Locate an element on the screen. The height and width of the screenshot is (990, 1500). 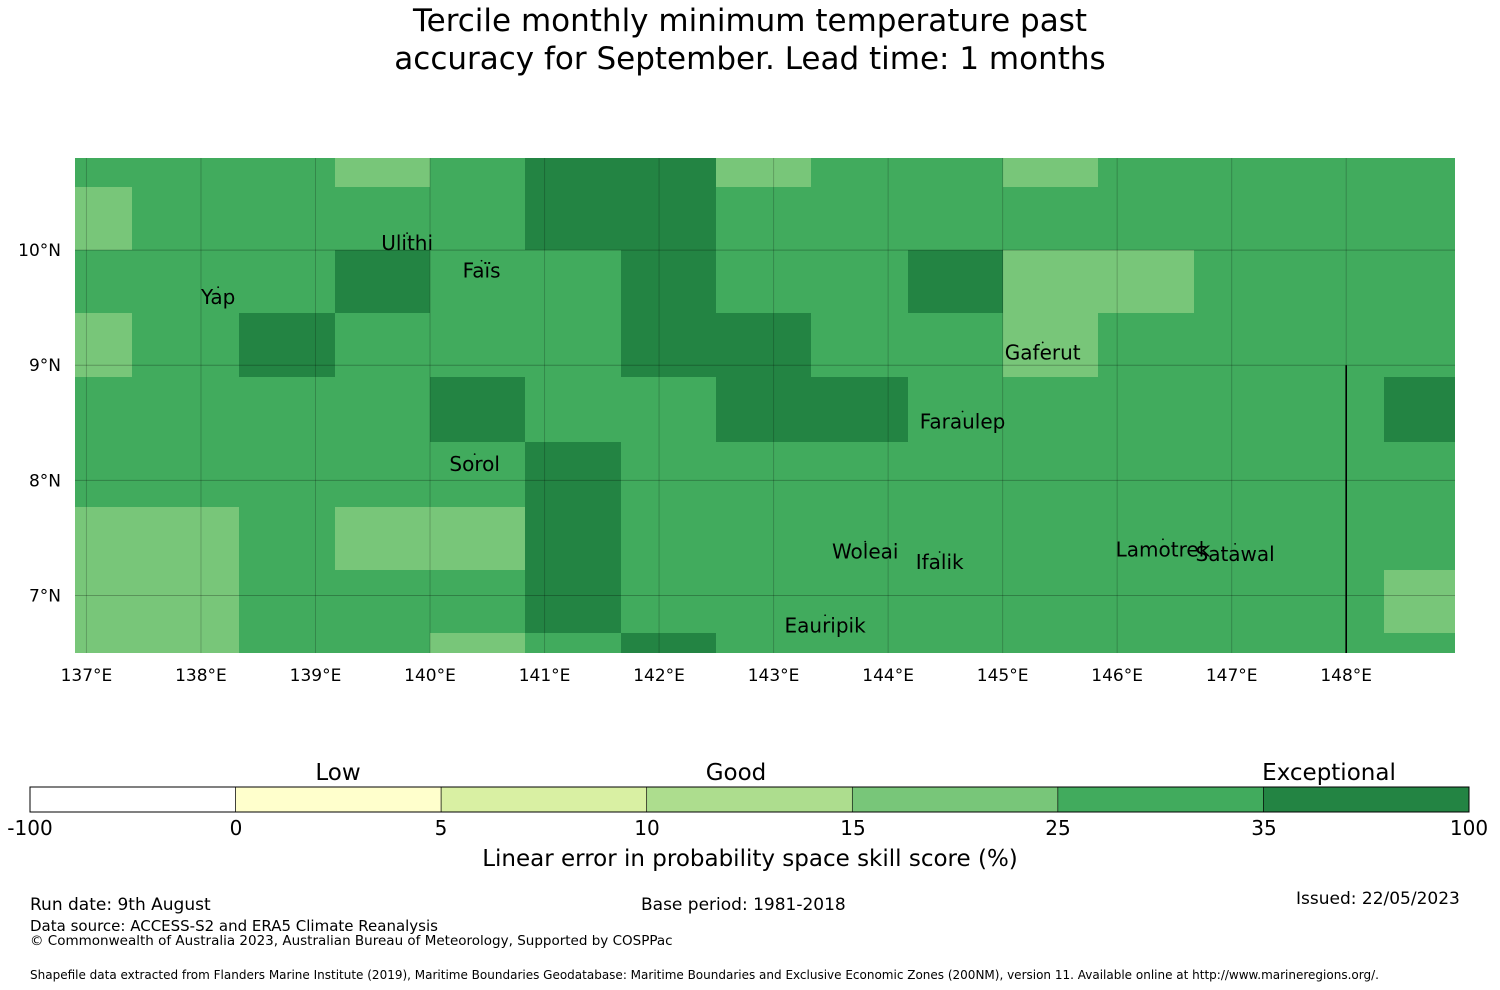
longitude-tick-label: 138°E is located at coordinates (201, 676).